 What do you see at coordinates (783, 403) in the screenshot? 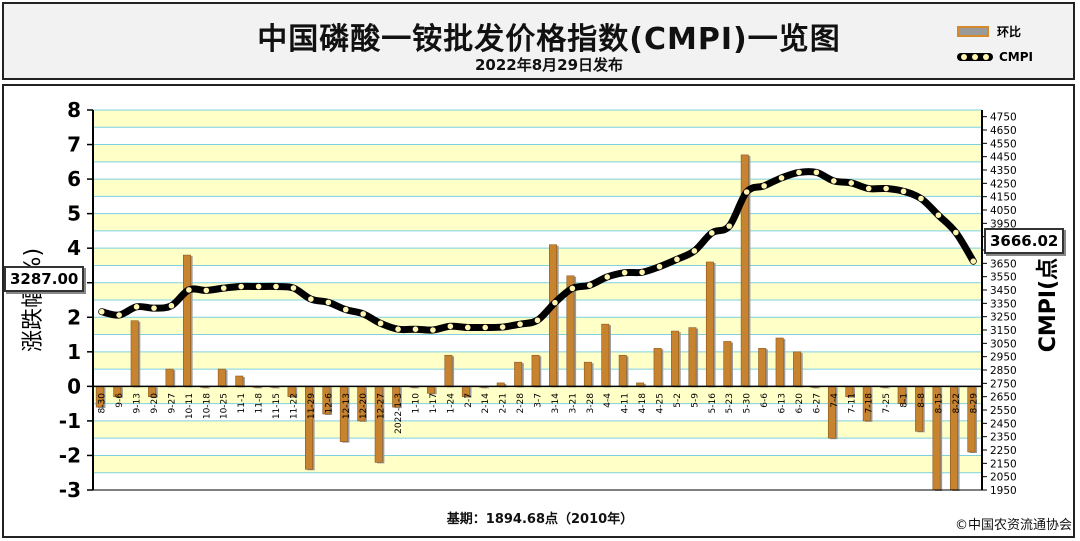
I see `x-tick-label: 6-13` at bounding box center [783, 403].